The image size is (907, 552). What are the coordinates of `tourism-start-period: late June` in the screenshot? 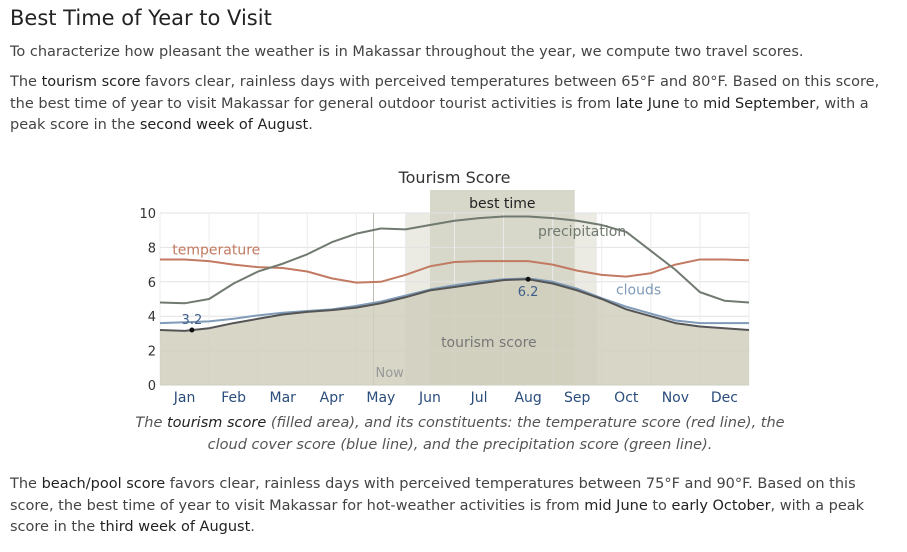 It's located at (647, 103).